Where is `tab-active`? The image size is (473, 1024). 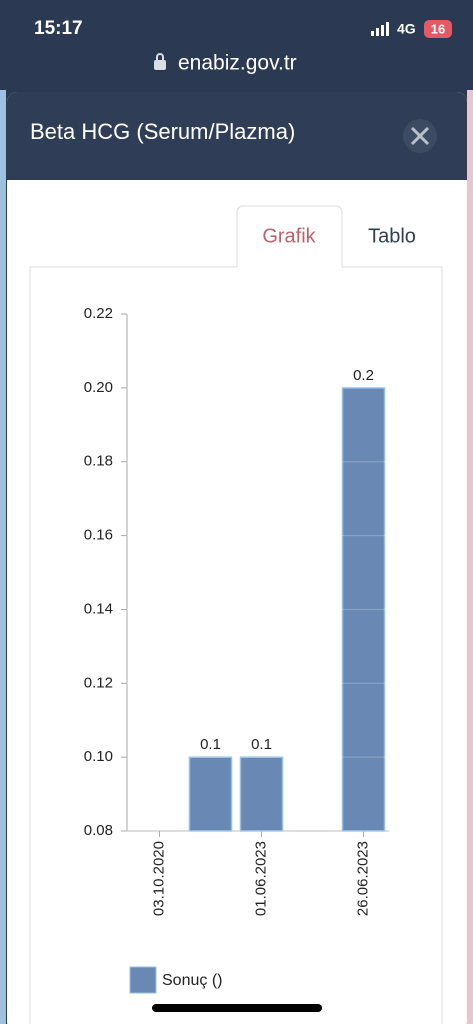 tab-active is located at coordinates (289, 236).